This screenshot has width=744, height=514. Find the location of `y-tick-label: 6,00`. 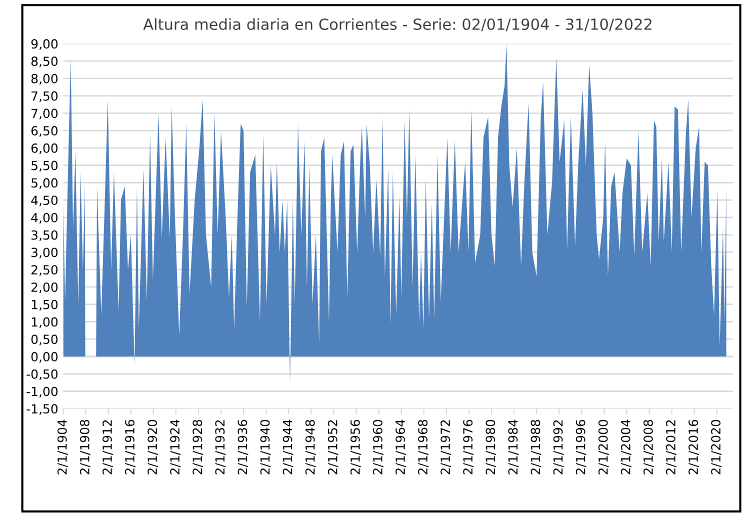

y-tick-label: 6,00 is located at coordinates (44, 148).